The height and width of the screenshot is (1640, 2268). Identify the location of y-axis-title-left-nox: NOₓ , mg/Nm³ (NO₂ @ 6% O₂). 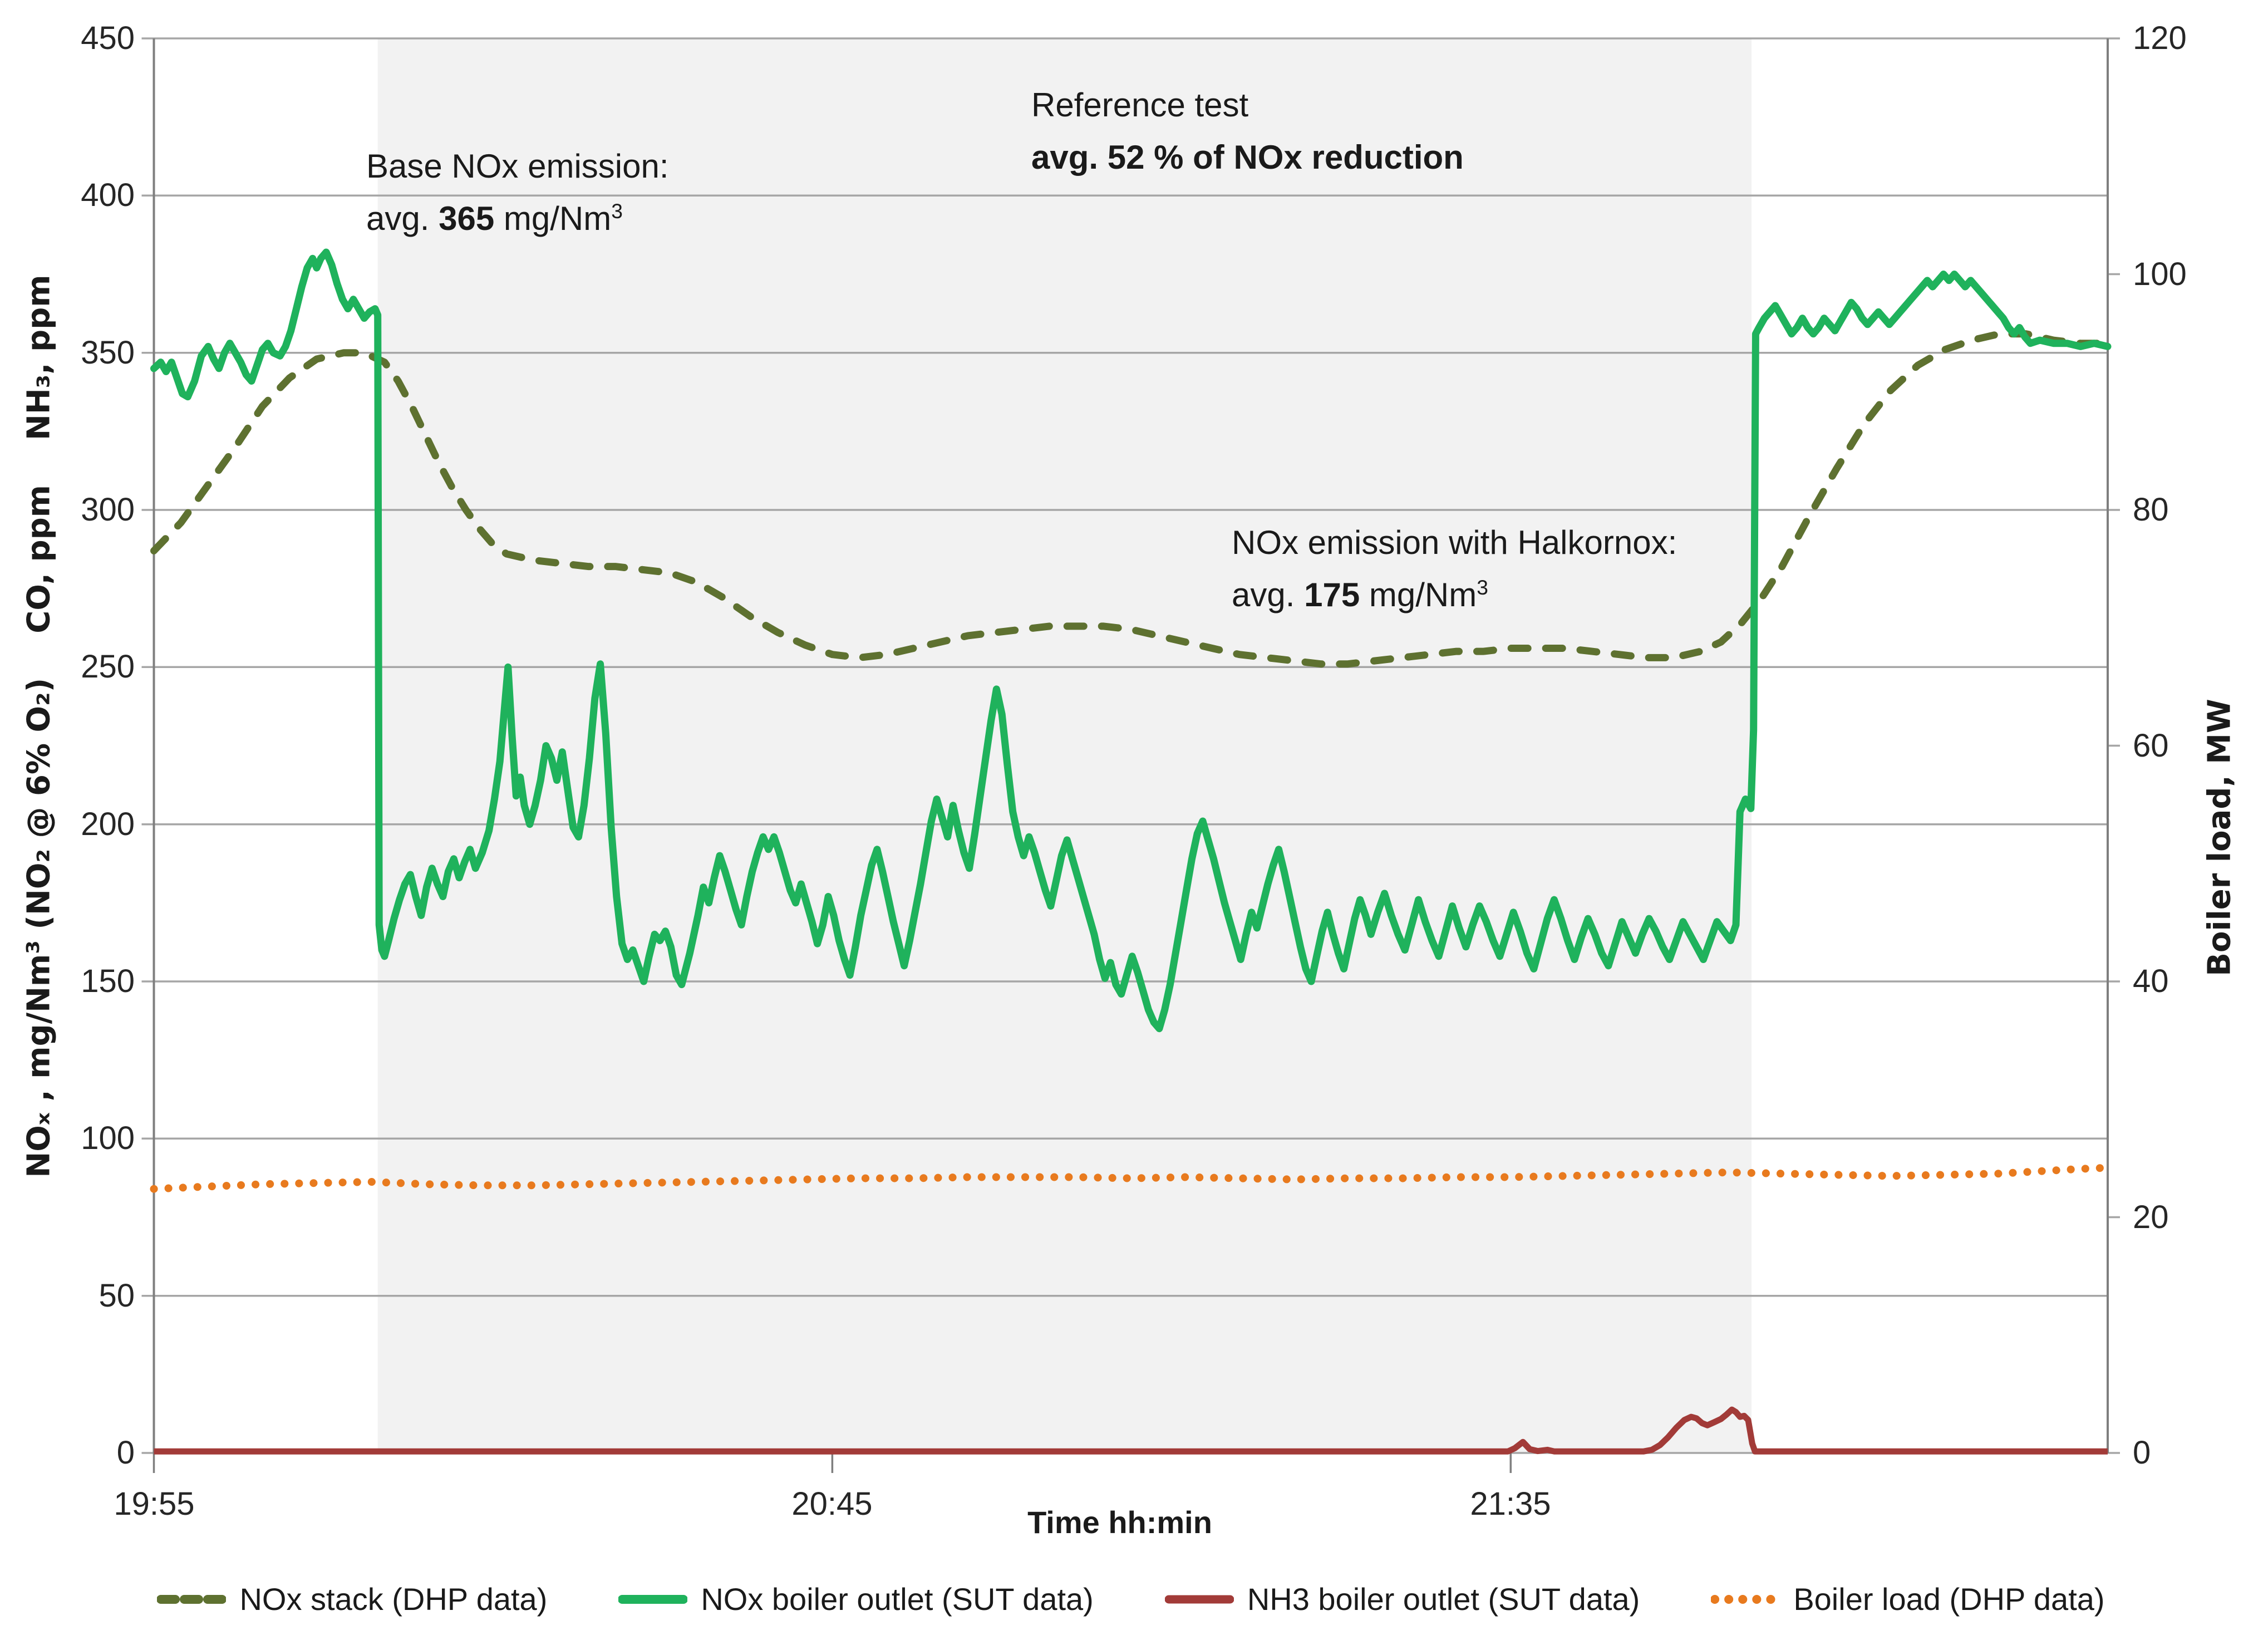
(39, 927).